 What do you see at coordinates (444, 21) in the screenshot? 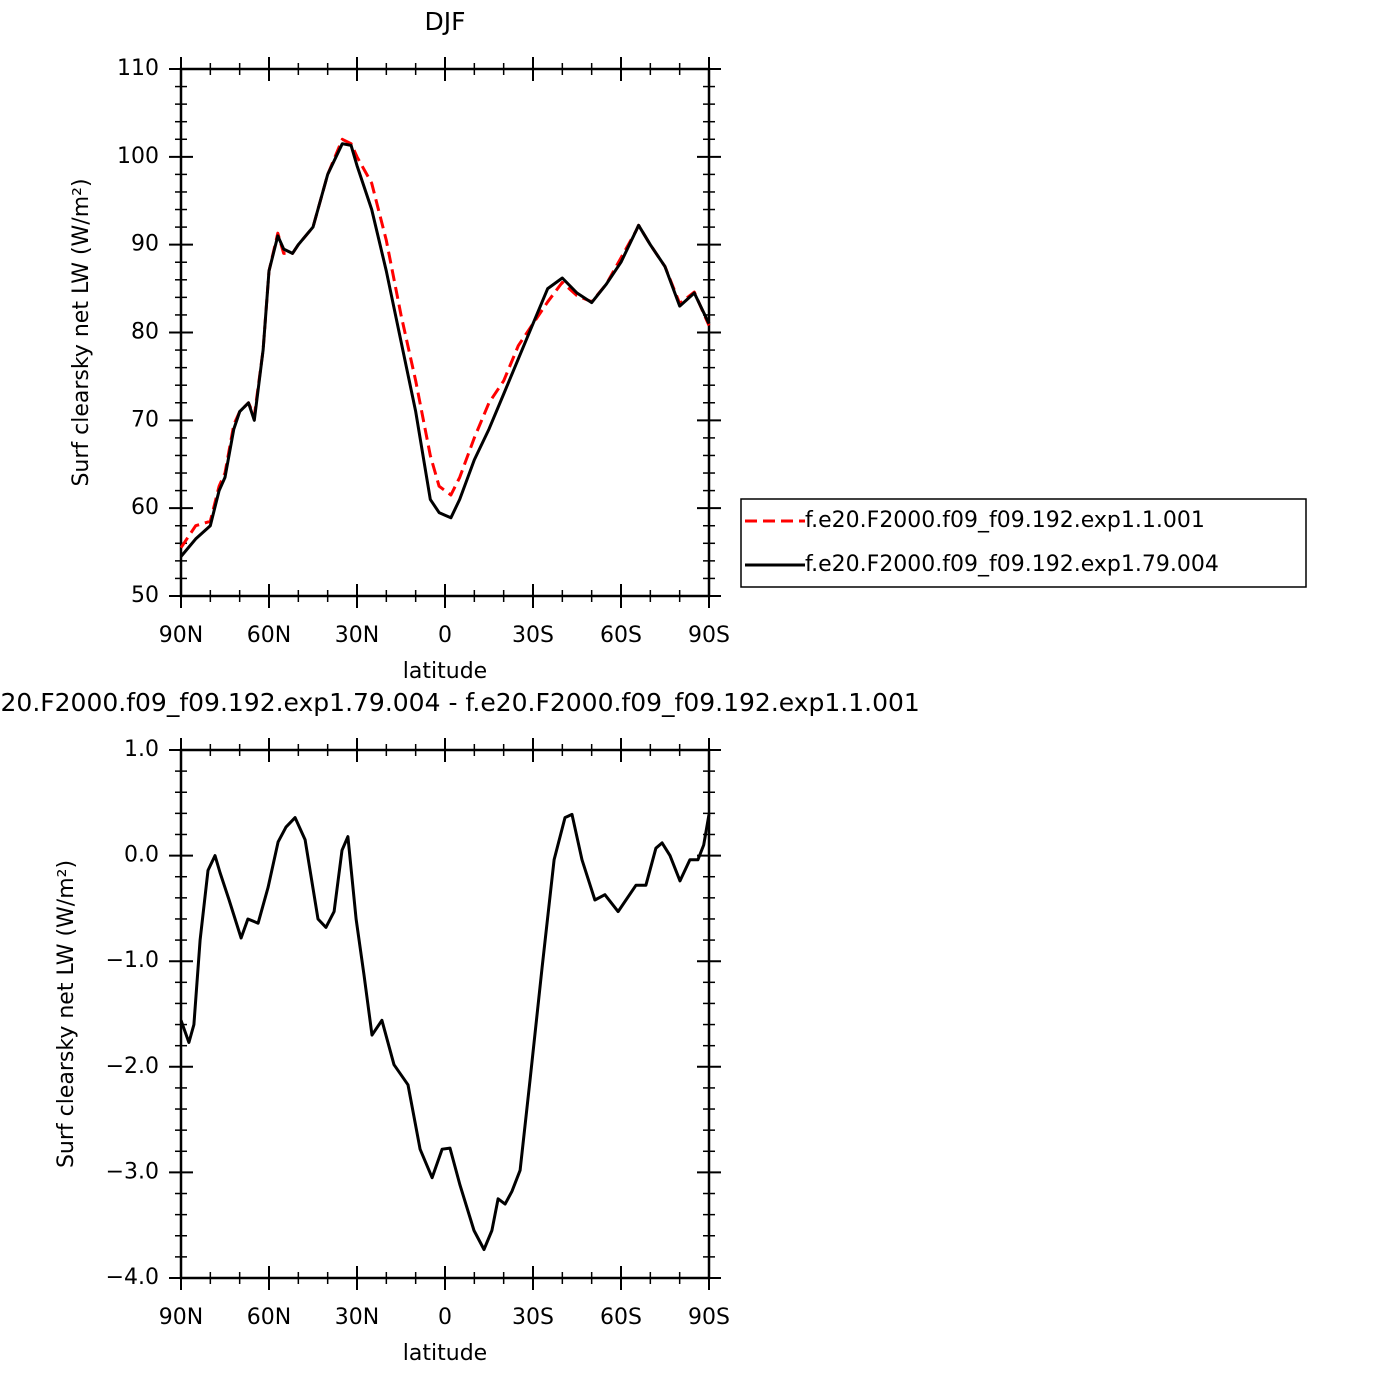
I see `chart-title: DJF` at bounding box center [444, 21].